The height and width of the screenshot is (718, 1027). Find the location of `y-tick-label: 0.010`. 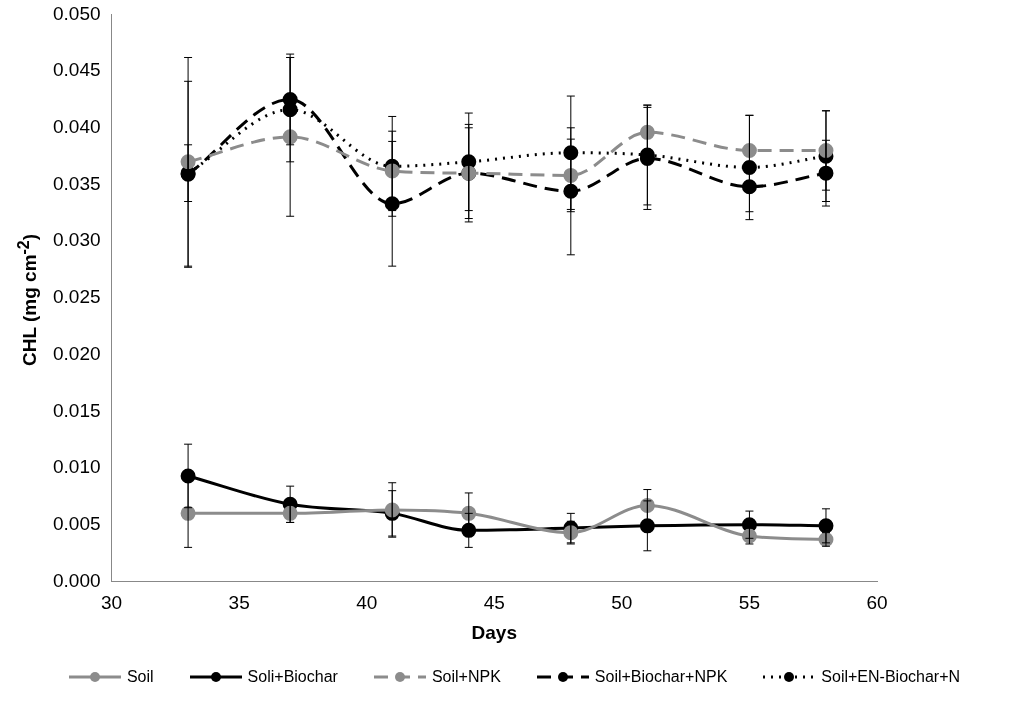

y-tick-label: 0.010 is located at coordinates (77, 467).